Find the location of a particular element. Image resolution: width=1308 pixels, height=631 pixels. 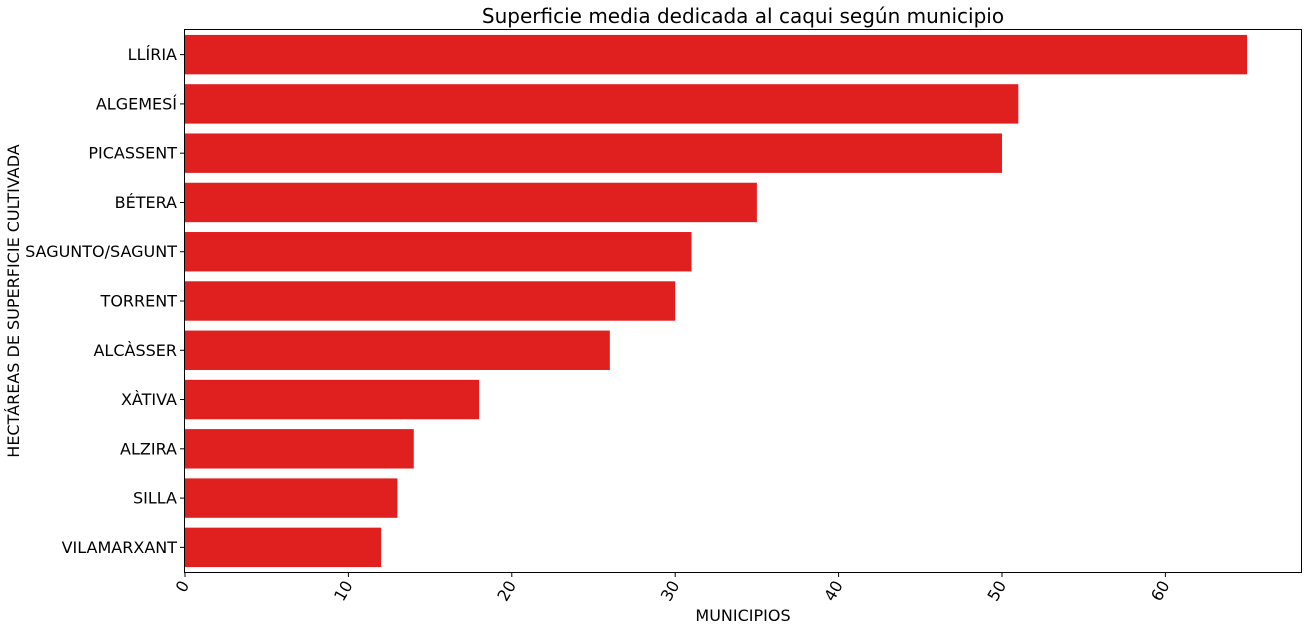

y-tick-label: BÉTERA is located at coordinates (146, 202).